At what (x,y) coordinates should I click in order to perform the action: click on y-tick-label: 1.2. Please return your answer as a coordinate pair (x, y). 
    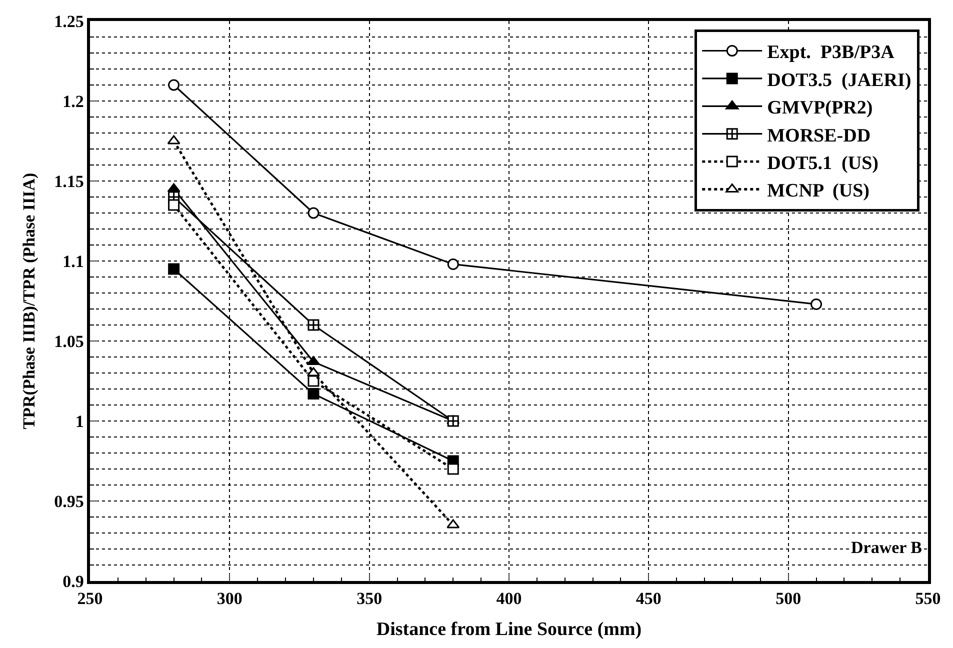
    Looking at the image, I should click on (73, 101).